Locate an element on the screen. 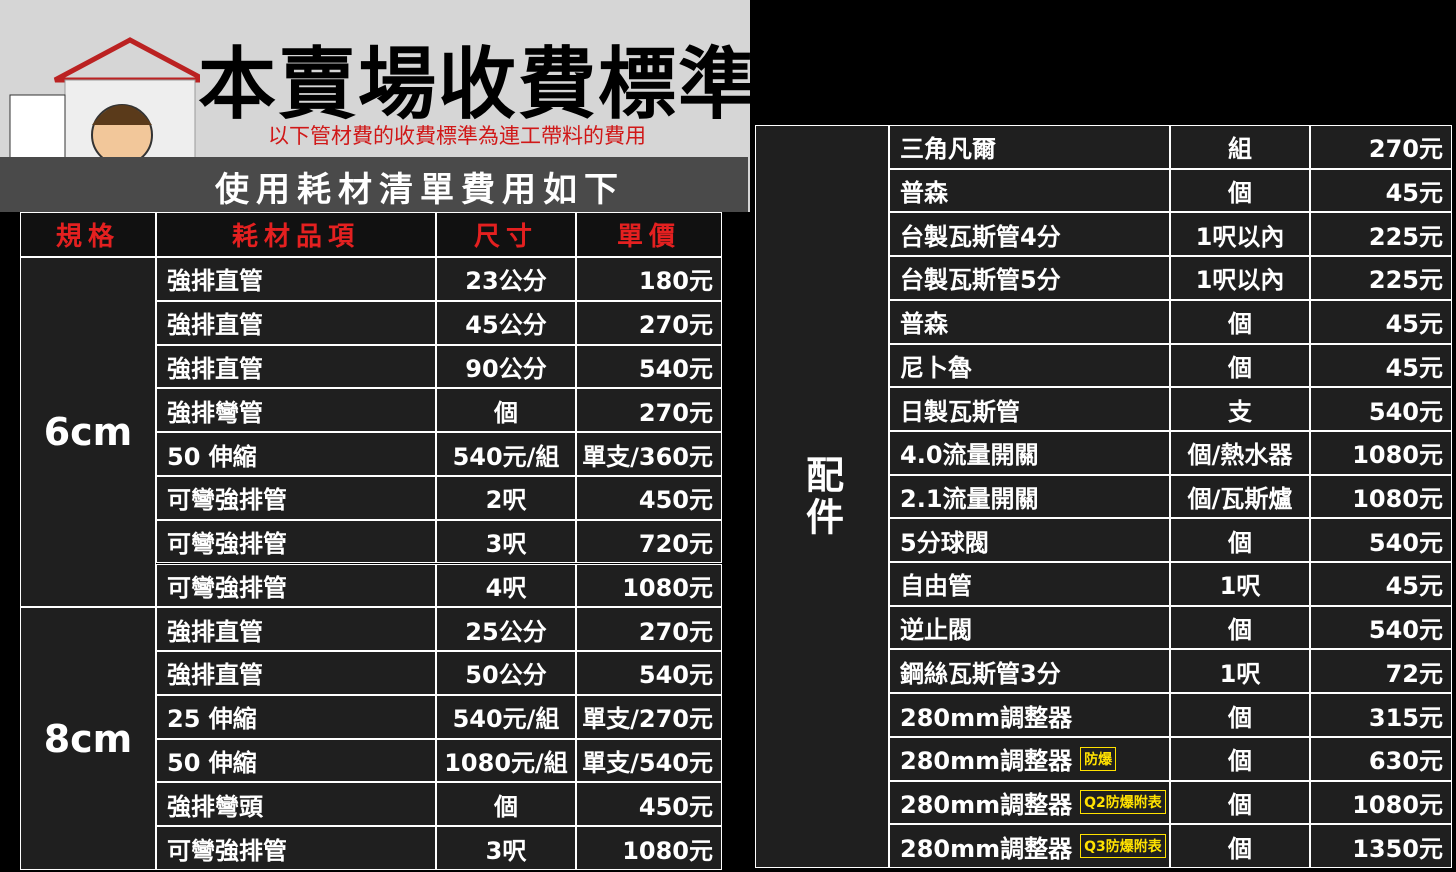  size: 23公分 is located at coordinates (506, 279).